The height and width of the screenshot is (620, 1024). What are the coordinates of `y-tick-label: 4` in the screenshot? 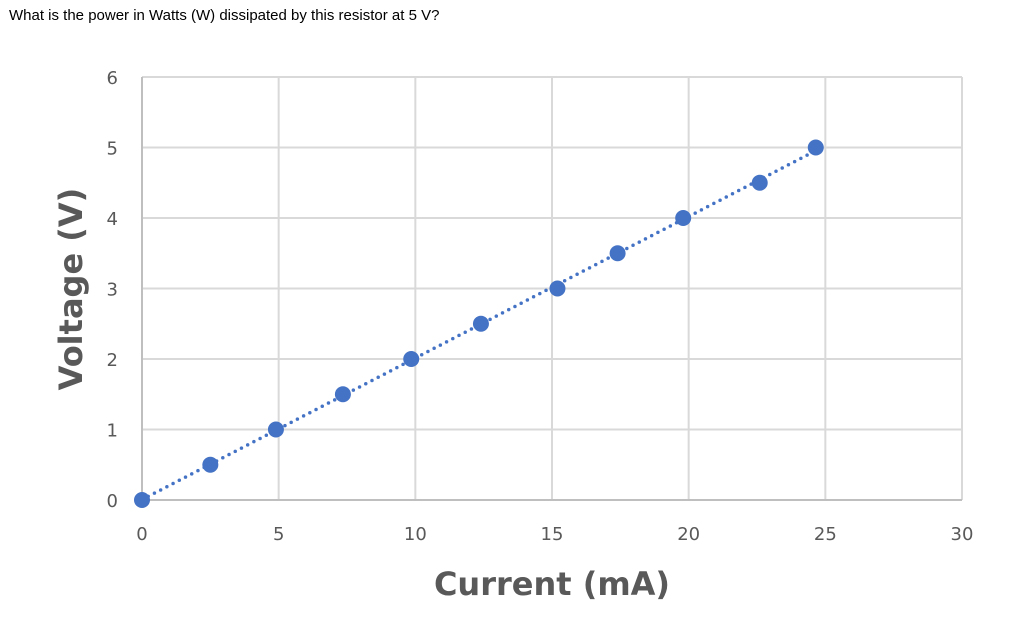 It's located at (112, 219).